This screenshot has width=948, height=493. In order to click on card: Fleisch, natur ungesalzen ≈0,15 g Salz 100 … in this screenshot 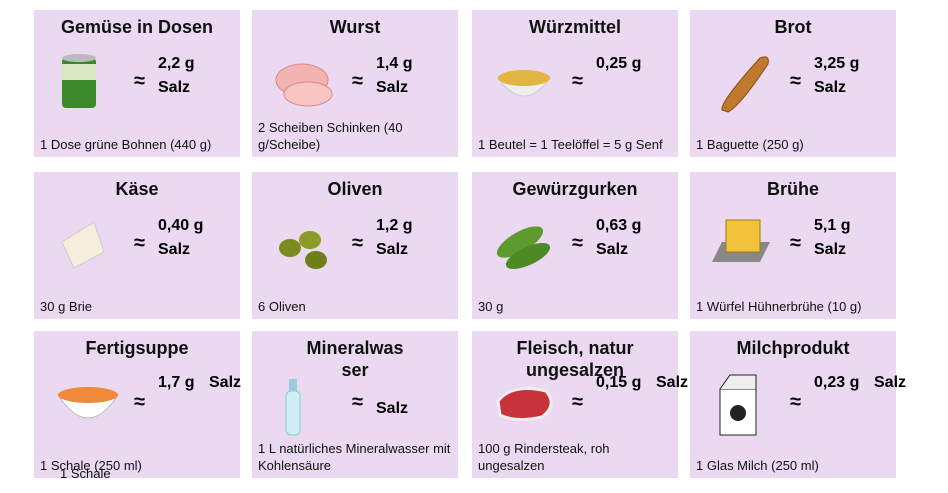, I will do `click(580, 404)`.